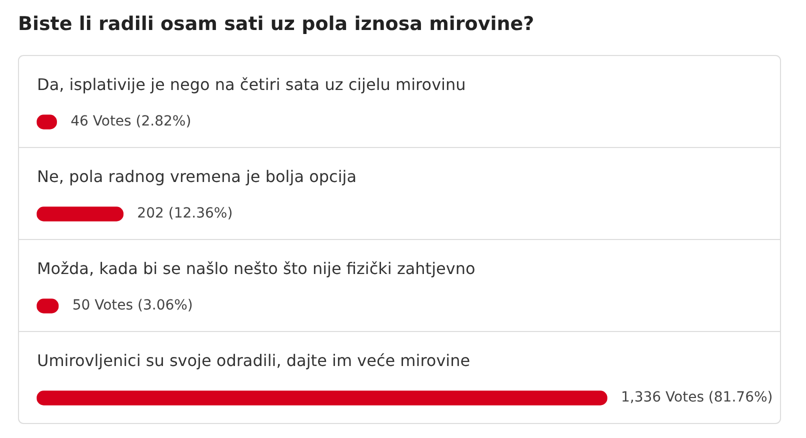  Describe the element at coordinates (697, 398) in the screenshot. I see `data-label: 1,336 Votes (81.76%)` at that location.